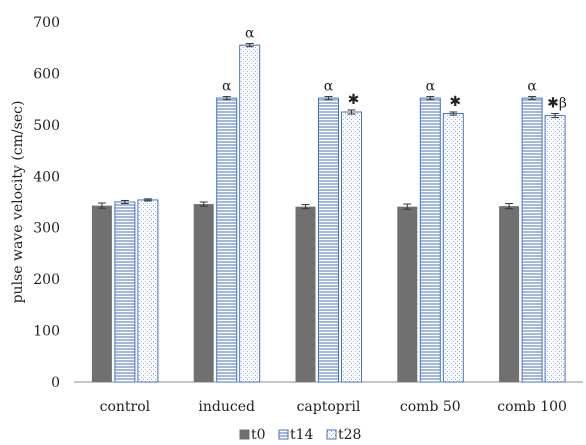  What do you see at coordinates (46, 280) in the screenshot?
I see `y-tick-label: 200` at bounding box center [46, 280].